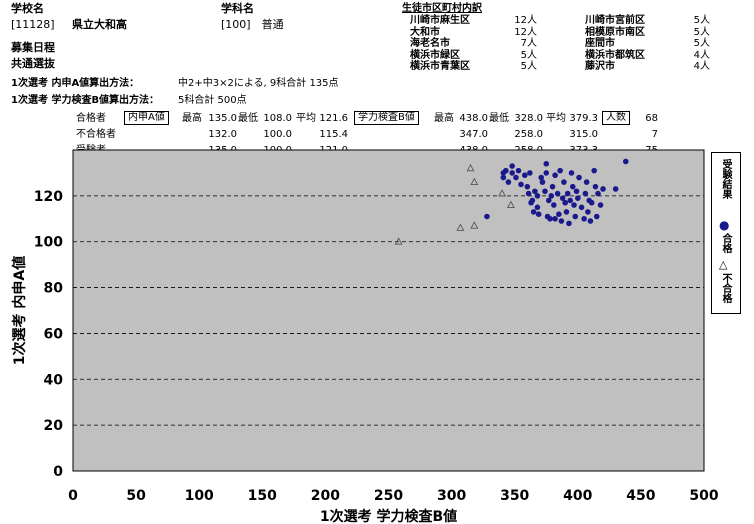  Describe the element at coordinates (73, 496) in the screenshot. I see `x-tick-label: 0` at that location.